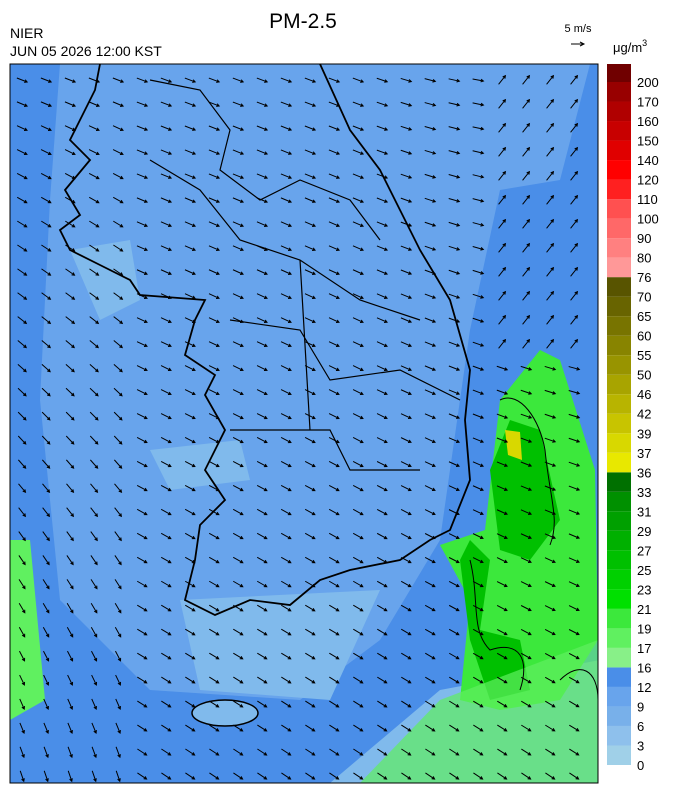 This screenshot has width=673, height=800. What do you see at coordinates (644, 628) in the screenshot?
I see `colorbar-label: 19` at bounding box center [644, 628].